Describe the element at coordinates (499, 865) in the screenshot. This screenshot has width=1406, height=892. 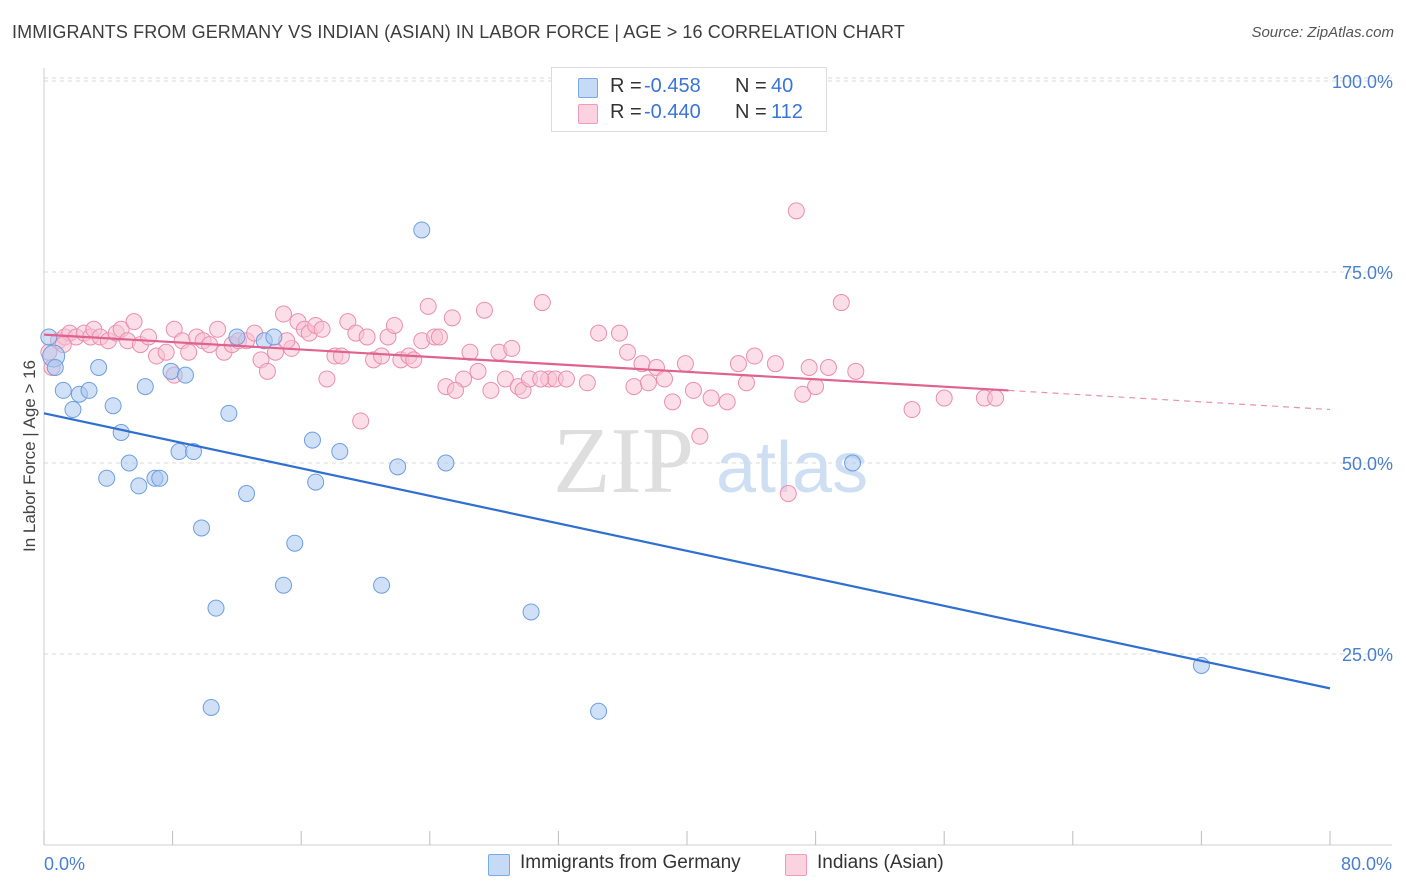
I see `bottom-legend-swatch-germany` at that location.